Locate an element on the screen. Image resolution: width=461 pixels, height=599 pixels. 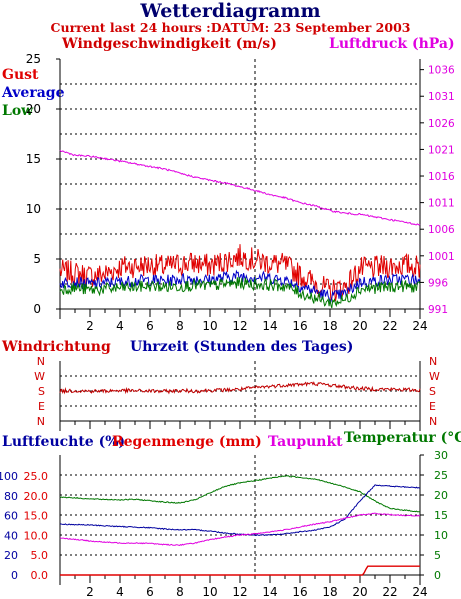
humidity-tick-label: 40 is located at coordinates (11, 535).